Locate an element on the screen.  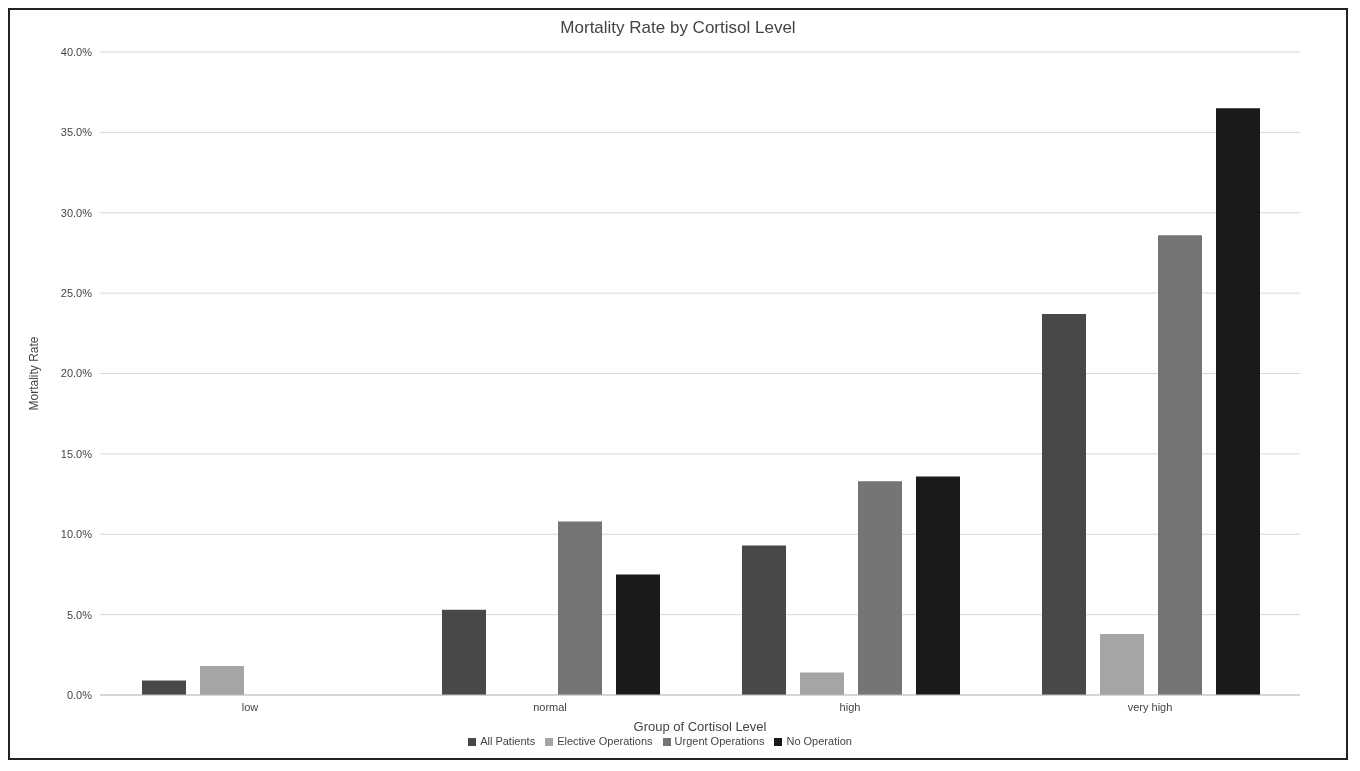
legend-label: Urgent Operations is located at coordinates (719, 741).